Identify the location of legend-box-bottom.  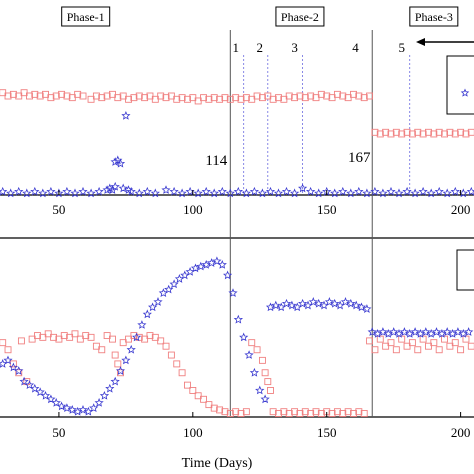
(465, 270).